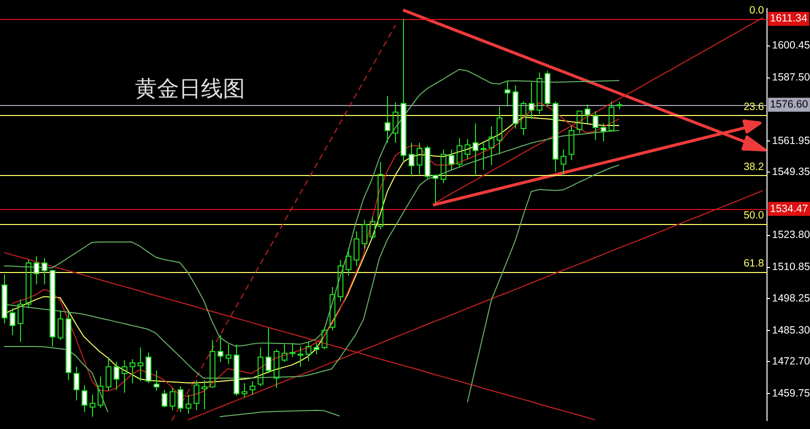 This screenshot has height=429, width=810. What do you see at coordinates (791, 267) in the screenshot?
I see `y-tick-label: 1510.85` at bounding box center [791, 267].